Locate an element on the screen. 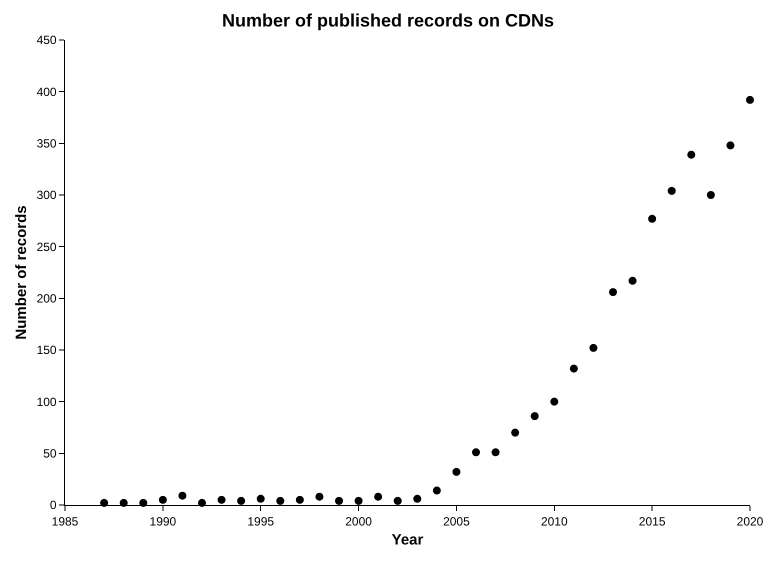  y-tick-label: 0 is located at coordinates (53, 505).